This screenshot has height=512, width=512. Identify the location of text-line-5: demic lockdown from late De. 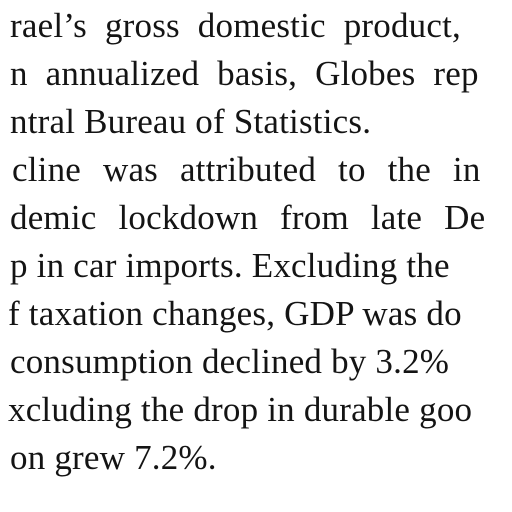
(248, 217).